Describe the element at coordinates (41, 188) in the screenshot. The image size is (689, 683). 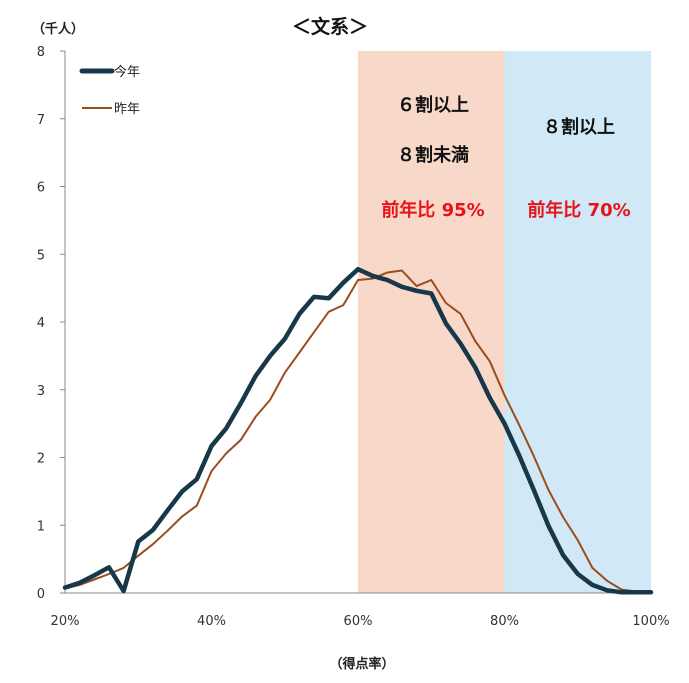
I see `y-tick-label: 6` at that location.